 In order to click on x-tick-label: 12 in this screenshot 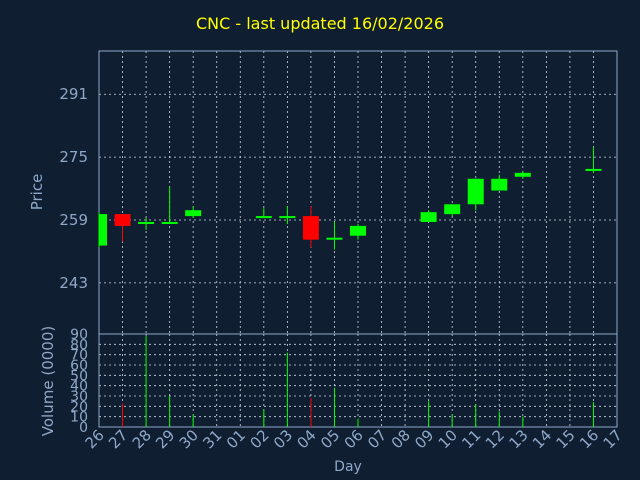, I will do `click(495, 439)`.